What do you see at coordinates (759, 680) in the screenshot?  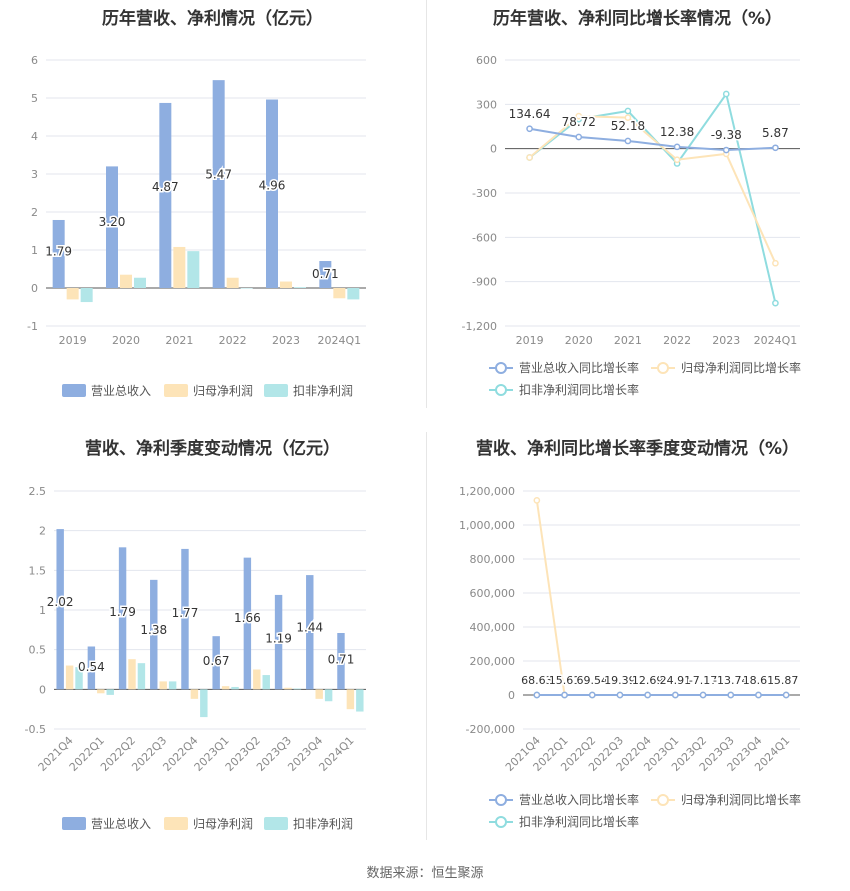 I see `data-label: 18.61` at bounding box center [759, 680].